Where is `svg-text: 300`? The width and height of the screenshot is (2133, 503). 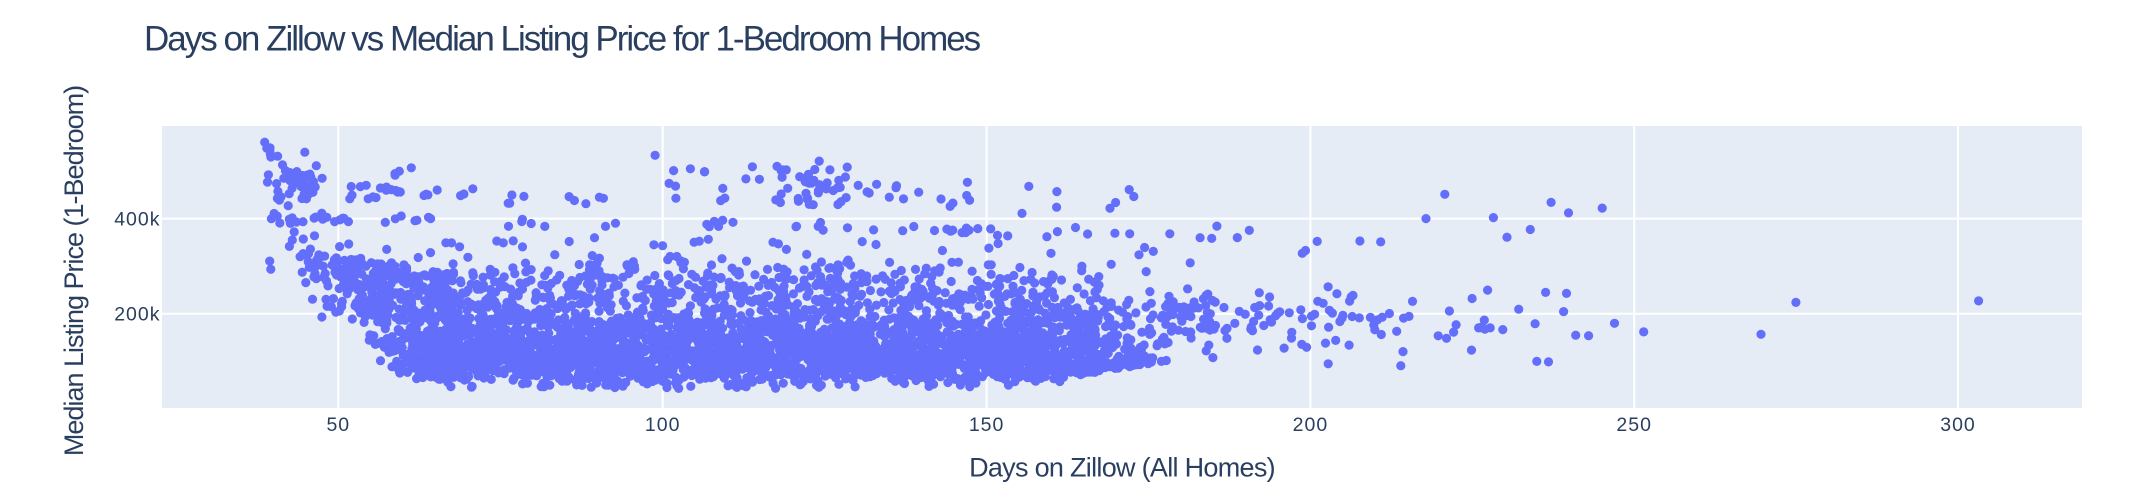 svg-text: 300 is located at coordinates (1958, 425).